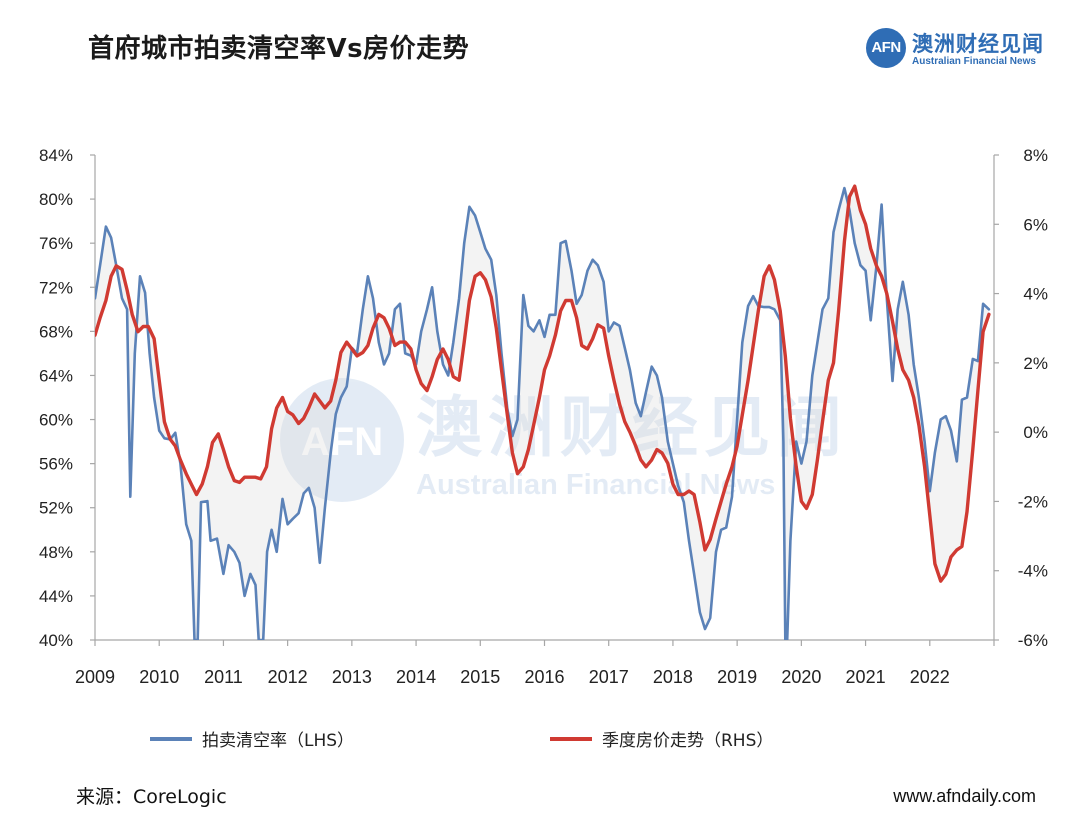 The image size is (1080, 832). I want to click on brand-name-cn: 澳洲财经见闻, so click(978, 44).